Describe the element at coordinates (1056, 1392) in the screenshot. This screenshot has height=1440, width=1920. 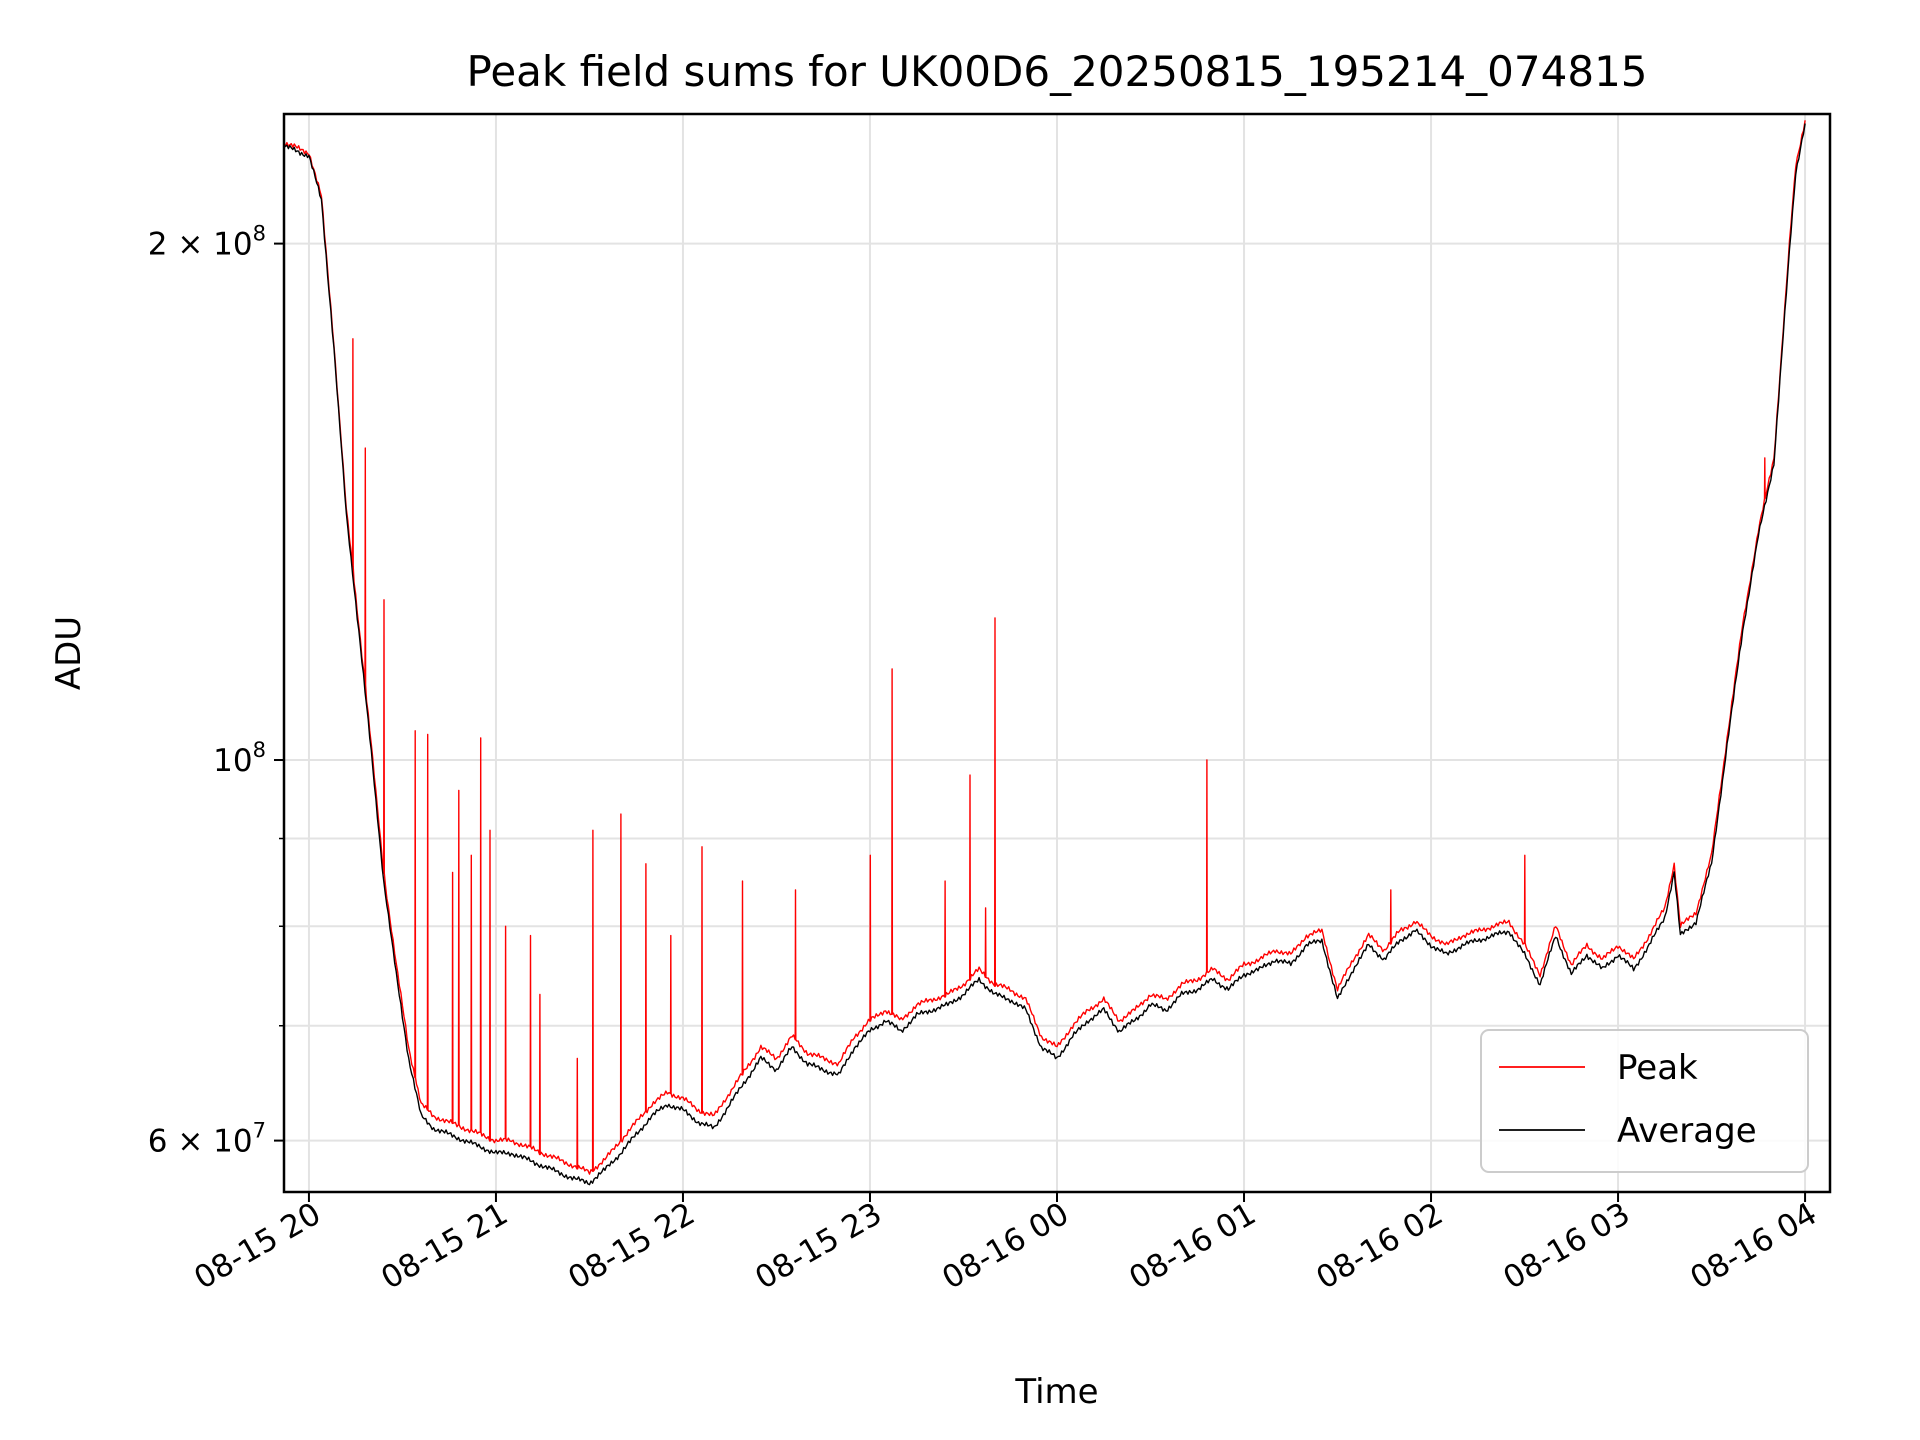
I see `x-axis-label: Time` at that location.